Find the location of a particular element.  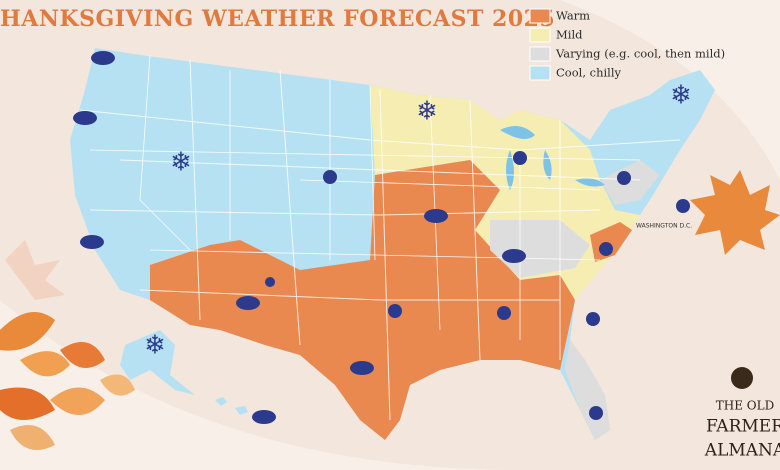

logo-text: ALMANA is located at coordinates (742, 451).